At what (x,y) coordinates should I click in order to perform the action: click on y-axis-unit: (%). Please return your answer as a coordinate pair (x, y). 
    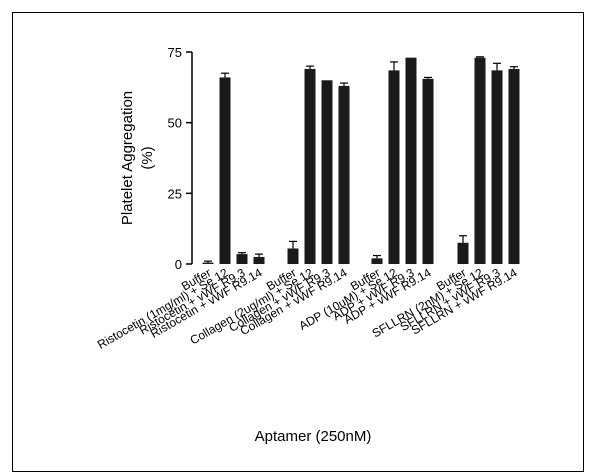
    Looking at the image, I should click on (147, 157).